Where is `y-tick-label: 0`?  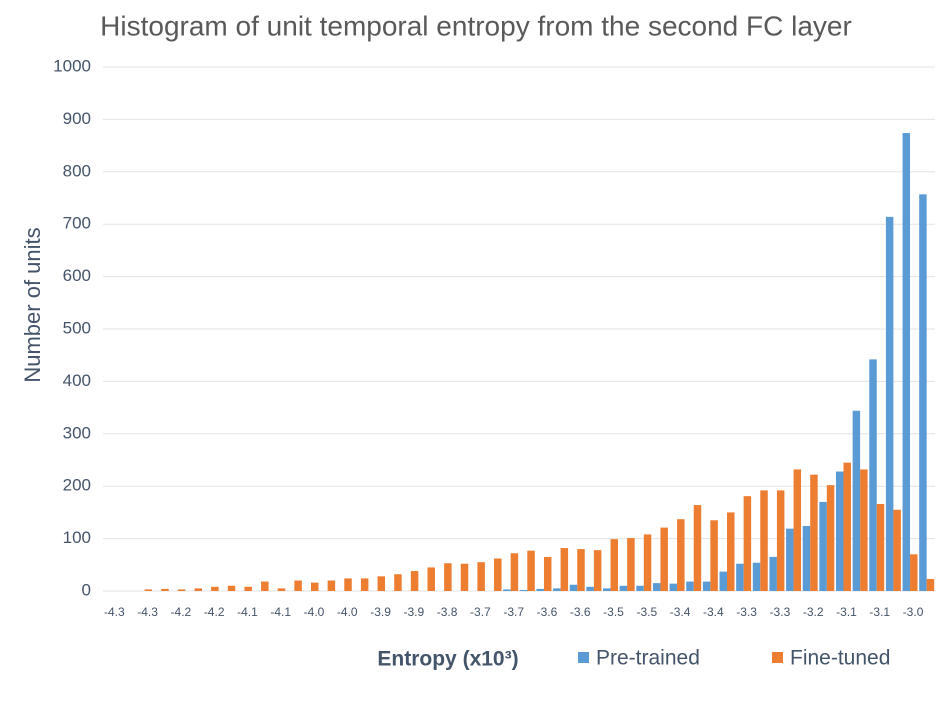 y-tick-label: 0 is located at coordinates (86, 589).